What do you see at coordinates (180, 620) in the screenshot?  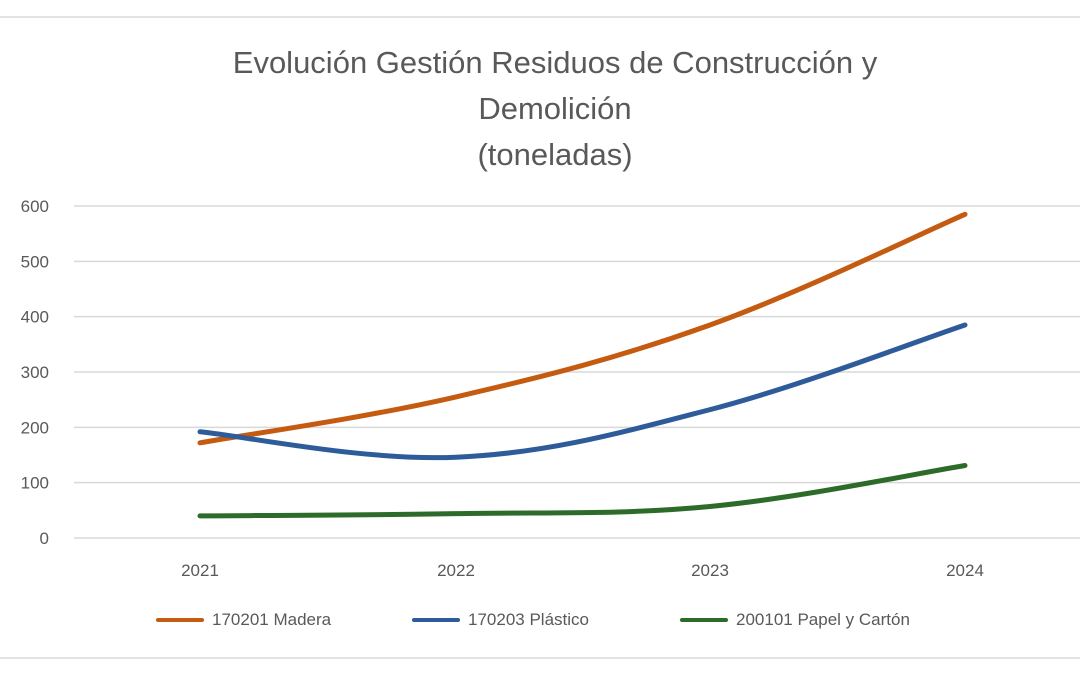 I see `legend-swatch-madera` at bounding box center [180, 620].